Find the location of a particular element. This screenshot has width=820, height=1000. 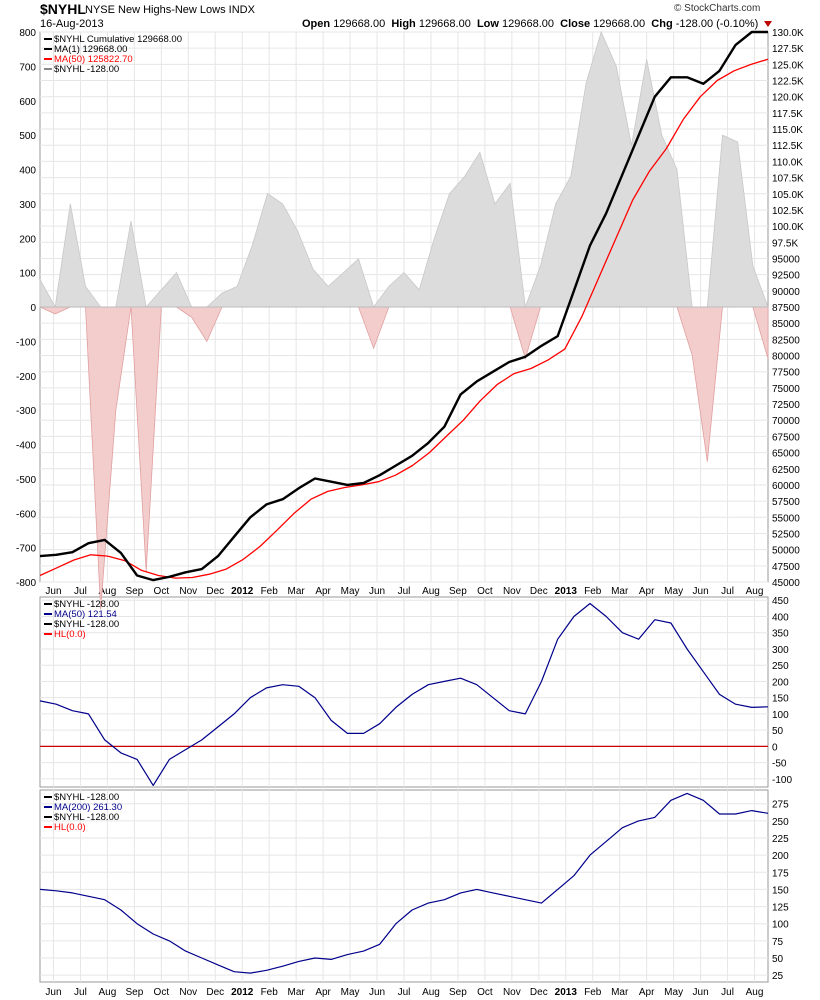

y-right-tick-label: 85000 is located at coordinates (786, 324).